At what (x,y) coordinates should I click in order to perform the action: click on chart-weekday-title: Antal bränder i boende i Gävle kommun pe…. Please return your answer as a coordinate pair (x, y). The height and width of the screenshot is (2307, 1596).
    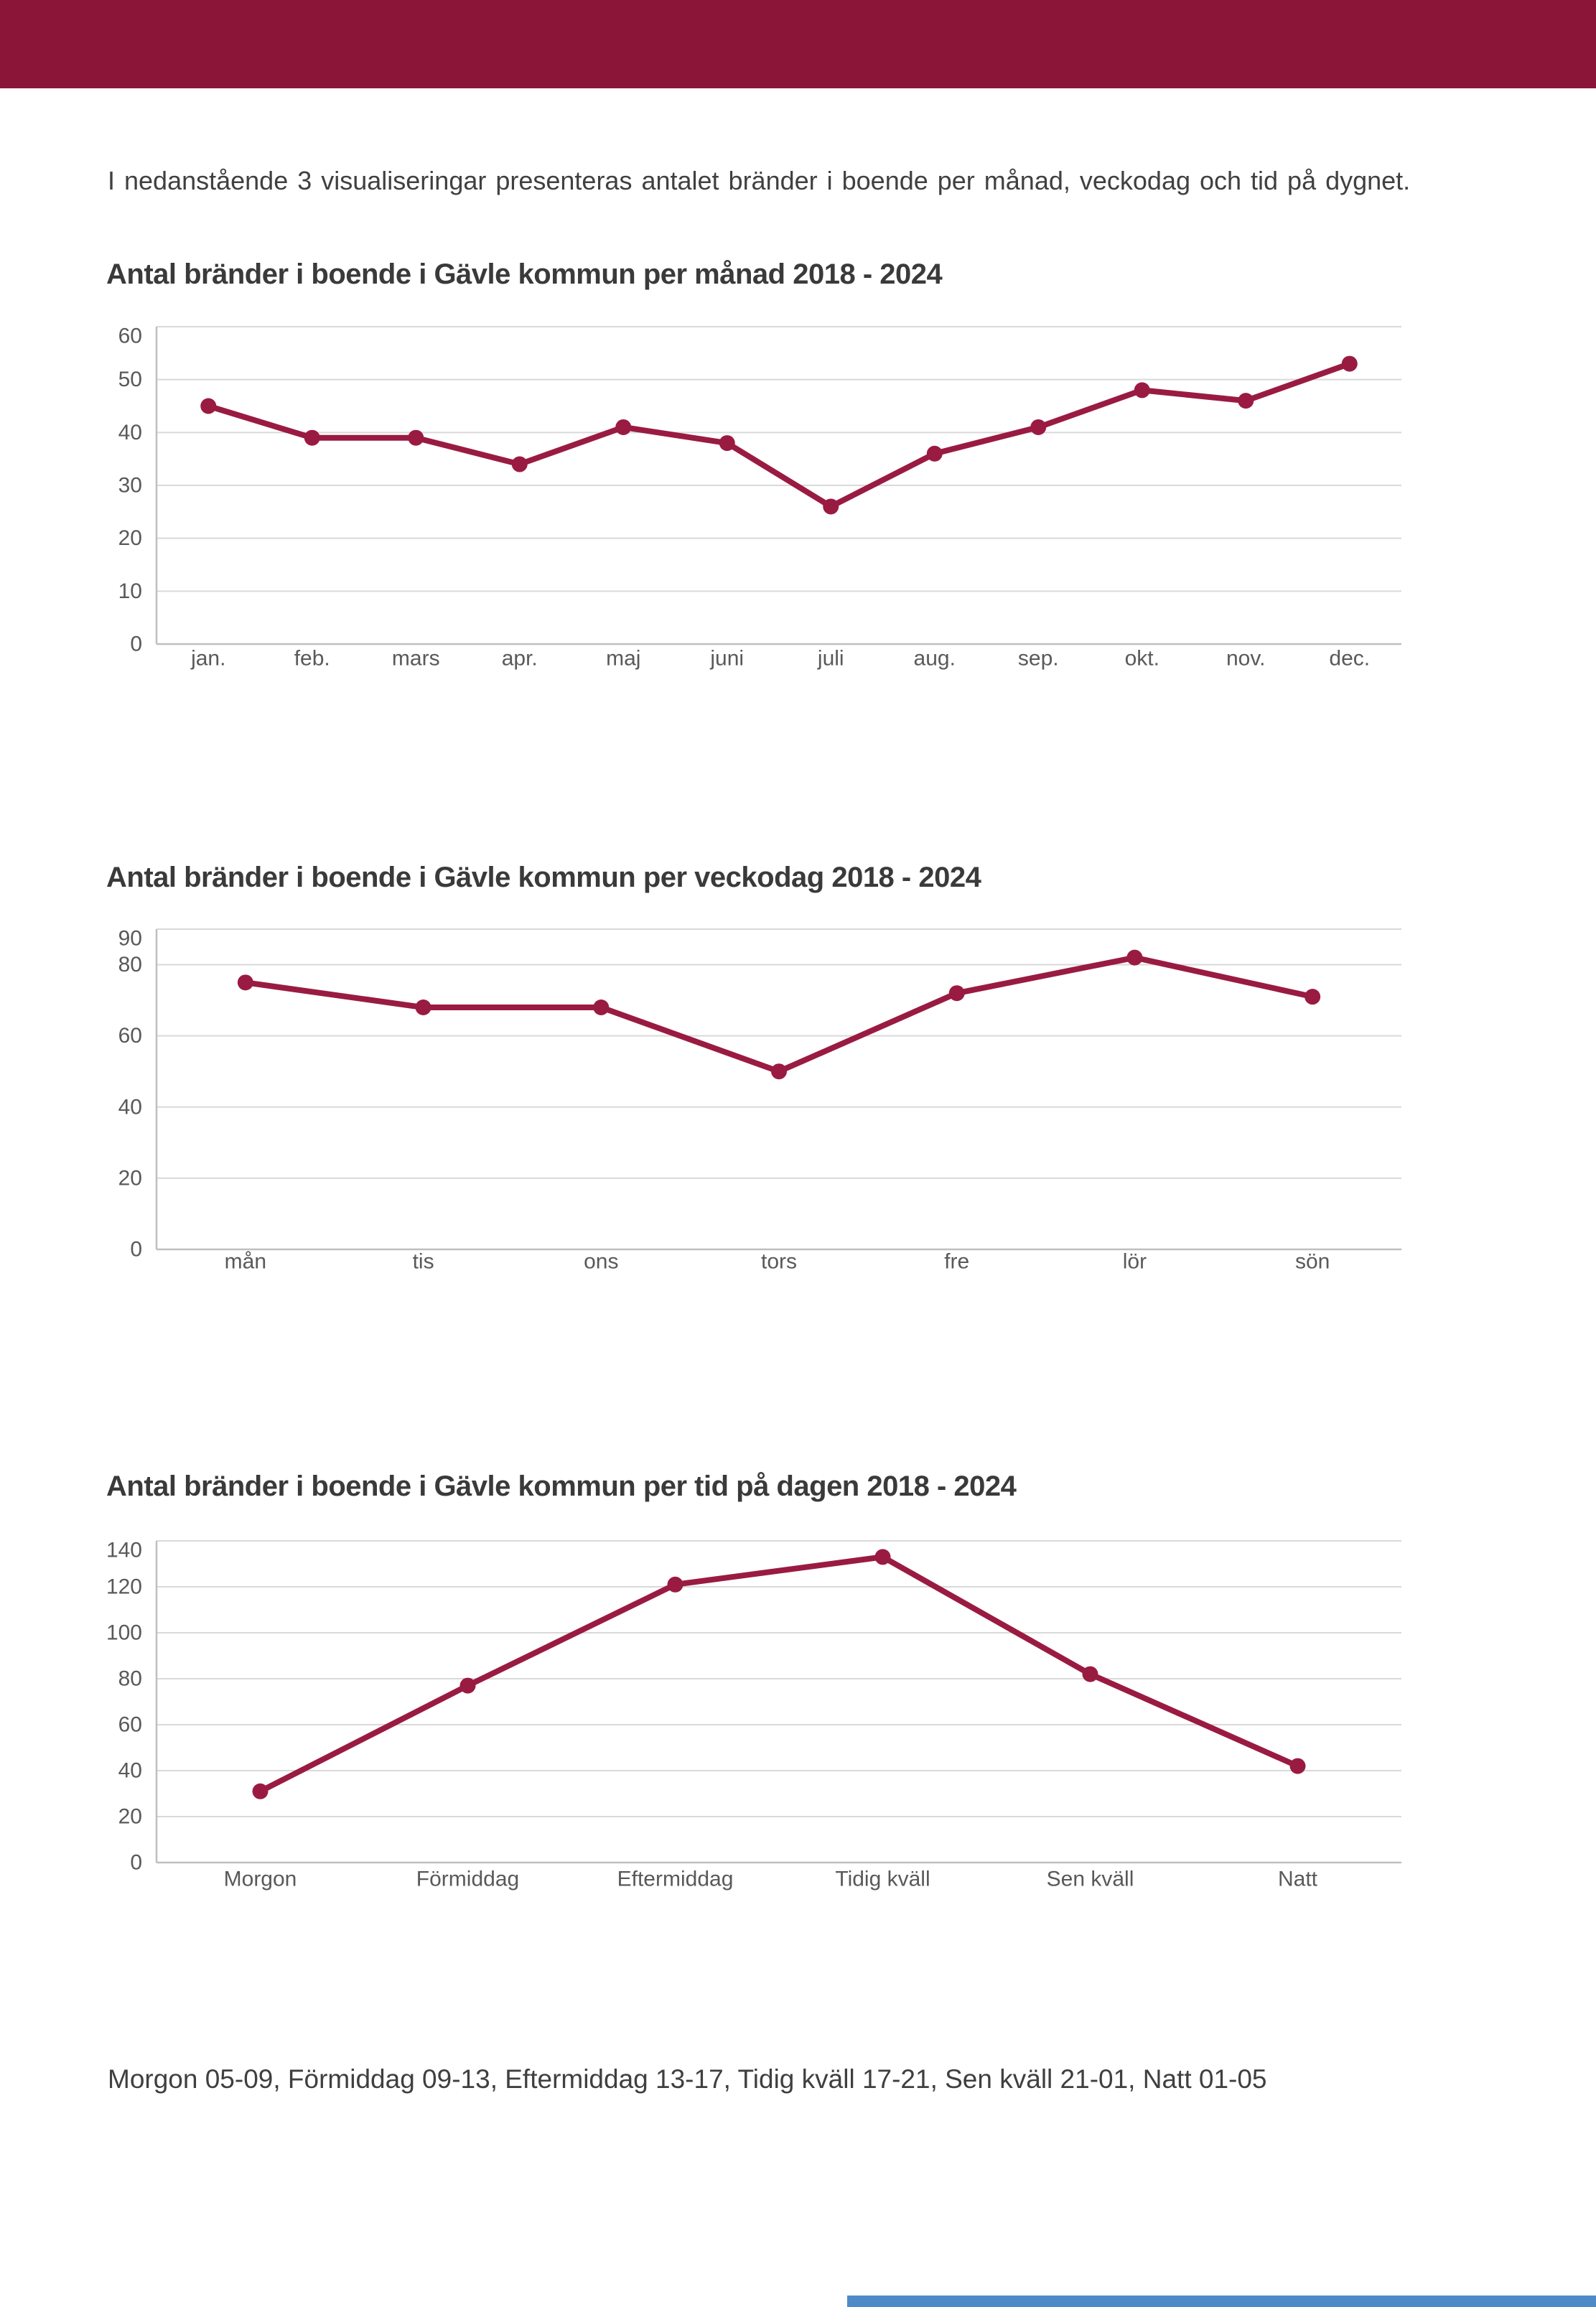
    Looking at the image, I should click on (543, 877).